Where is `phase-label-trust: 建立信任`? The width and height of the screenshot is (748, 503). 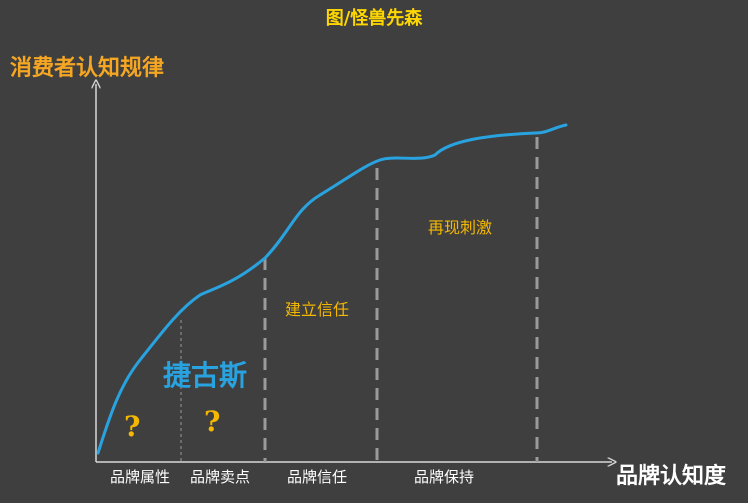 phase-label-trust: 建立信任 is located at coordinates (317, 309).